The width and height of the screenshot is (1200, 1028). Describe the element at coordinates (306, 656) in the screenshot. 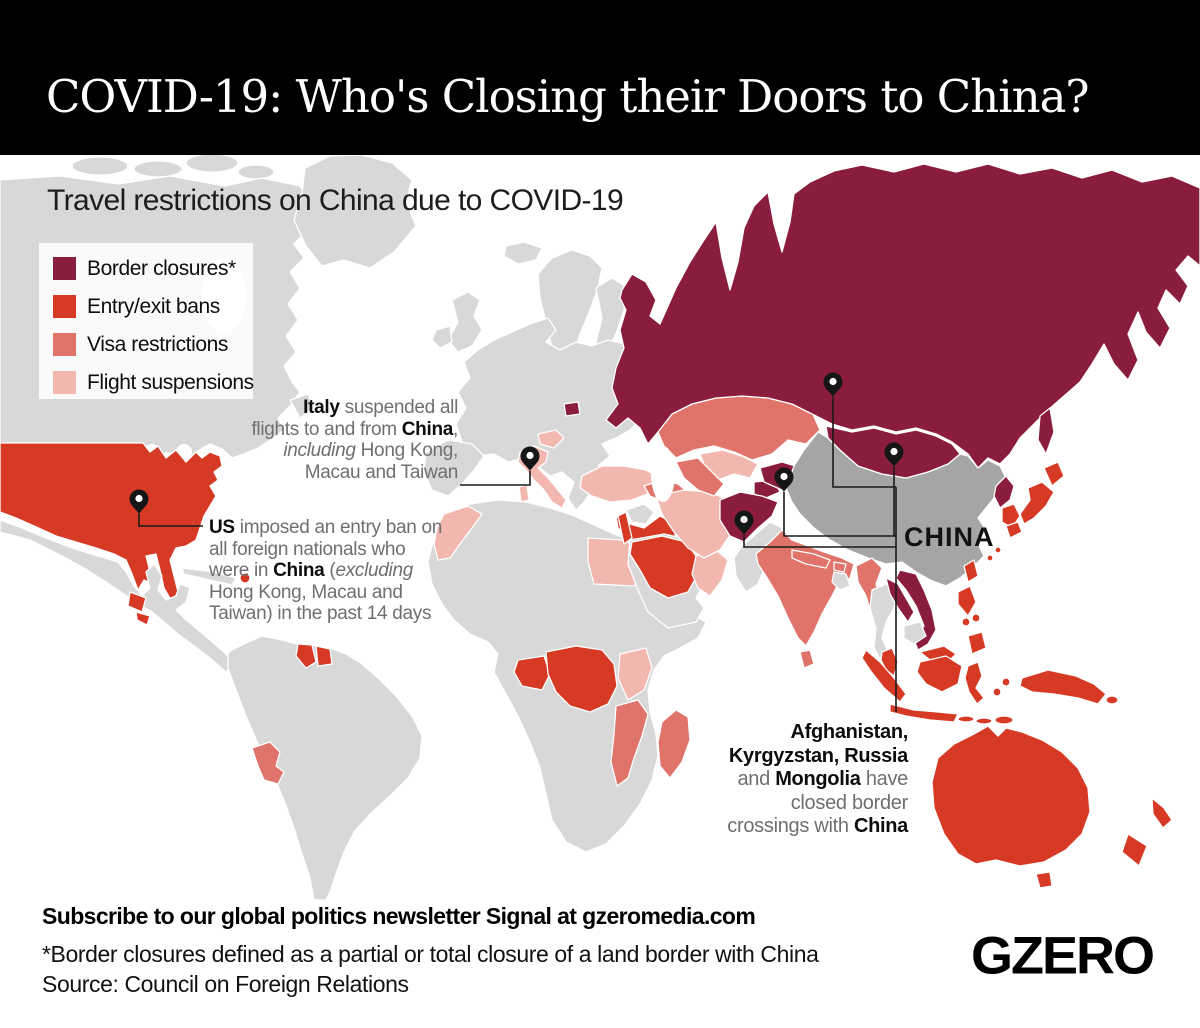

I see `country-guyana` at that location.